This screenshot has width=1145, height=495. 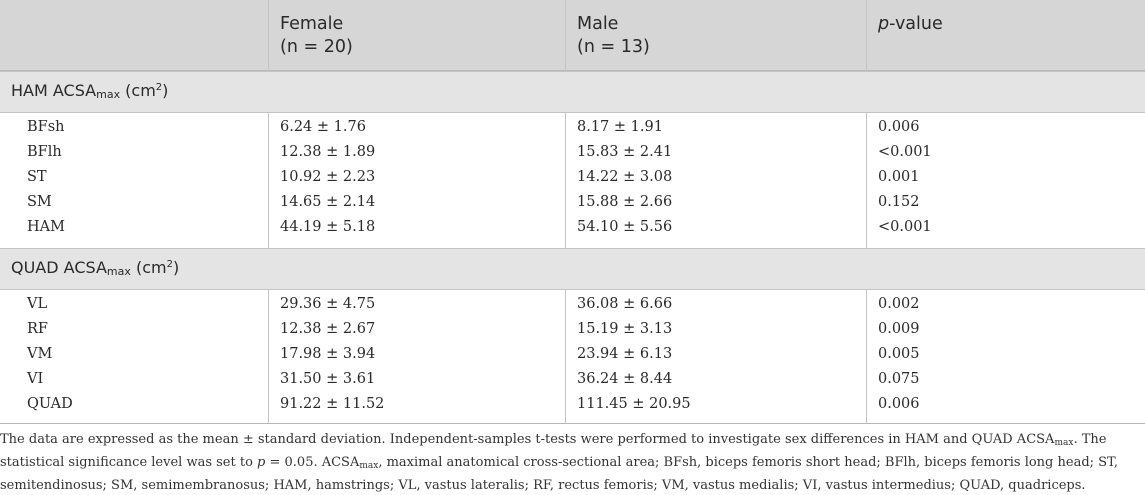 I want to click on header-pvalue: p-value, so click(x=910, y=24).